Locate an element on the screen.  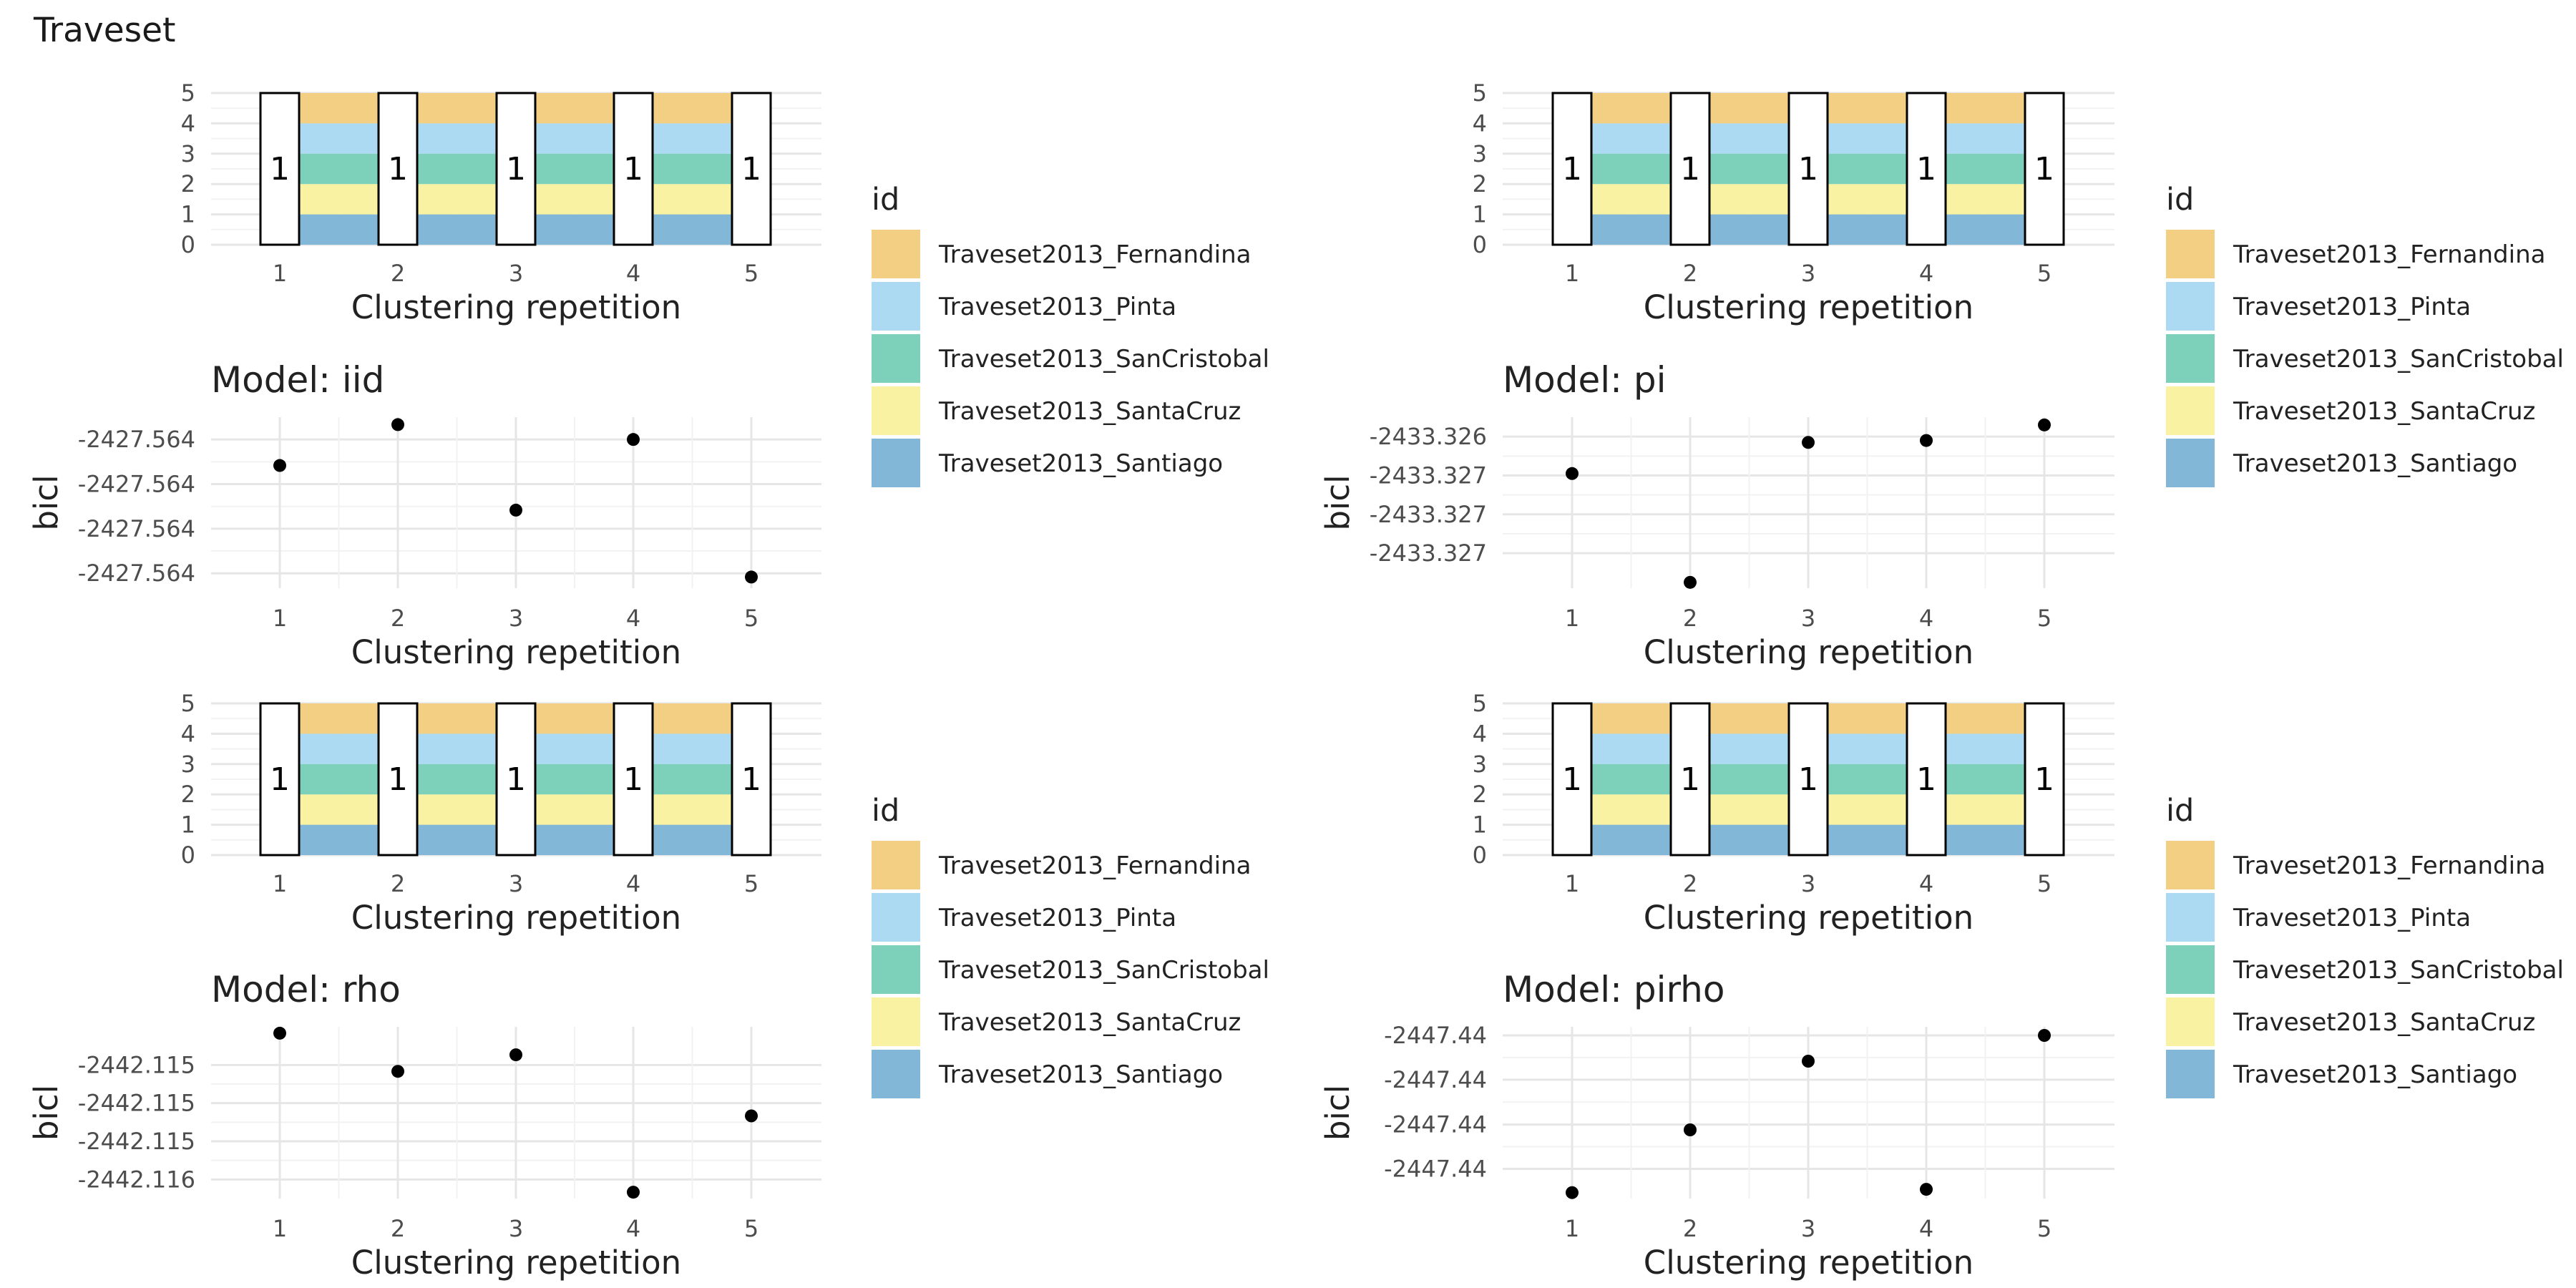
y-tick-label: 4 is located at coordinates (188, 123).